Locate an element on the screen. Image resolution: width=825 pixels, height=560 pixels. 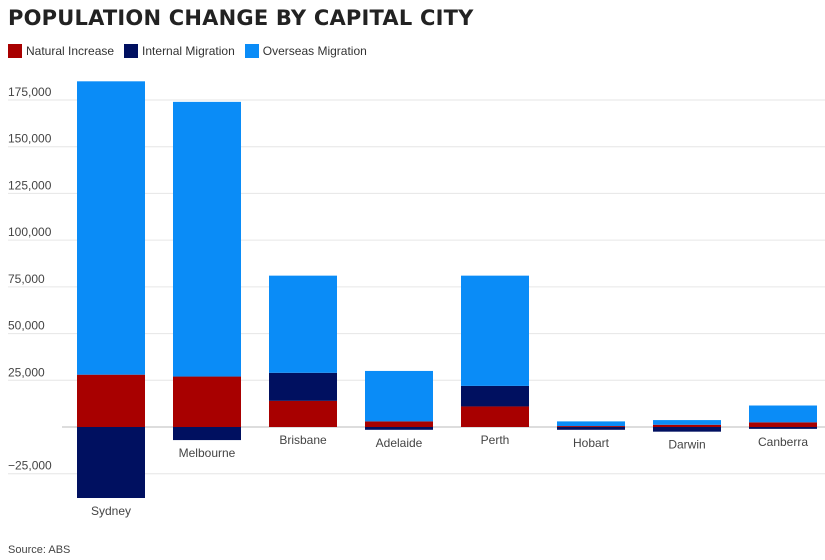
bar-internal-migration-canberra is located at coordinates (783, 428).